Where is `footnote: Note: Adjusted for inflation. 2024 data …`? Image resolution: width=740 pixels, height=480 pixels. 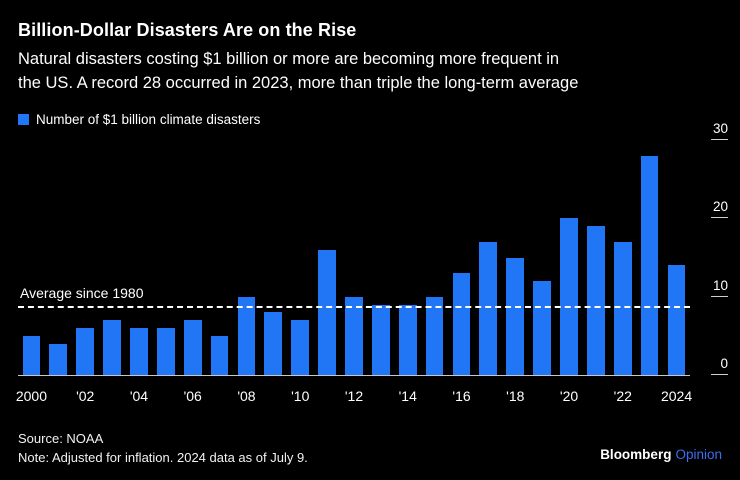 footnote: Note: Adjusted for inflation. 2024 data … is located at coordinates (163, 457).